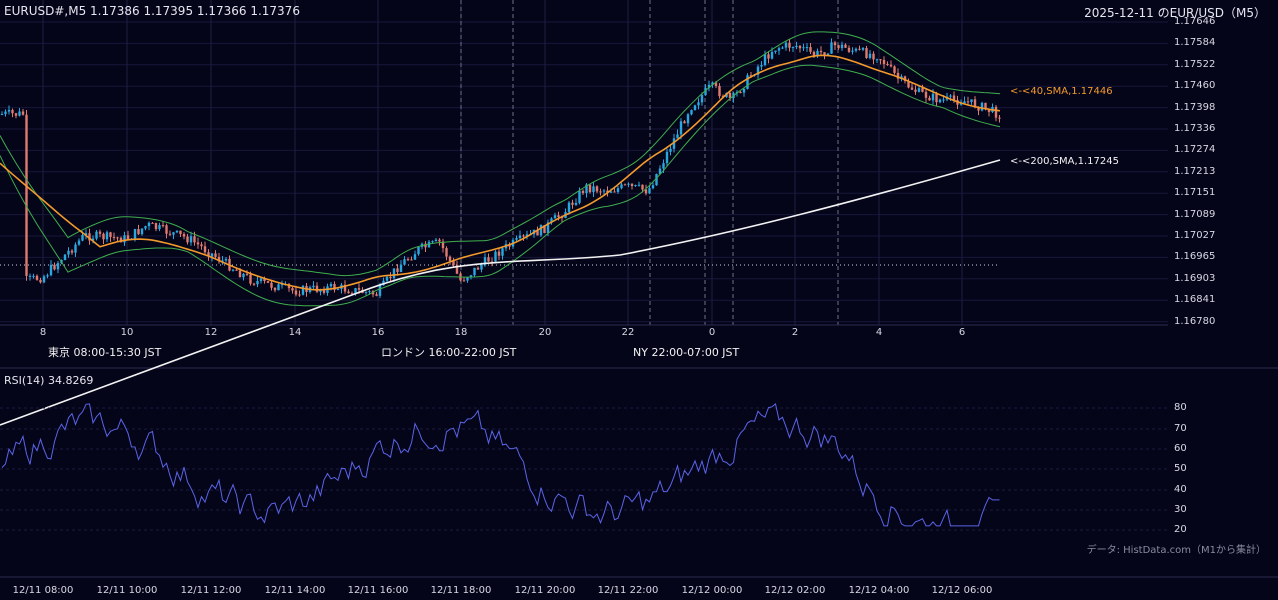 Image resolution: width=1278 pixels, height=600 pixels. I want to click on hour-tick-label: 0, so click(712, 332).